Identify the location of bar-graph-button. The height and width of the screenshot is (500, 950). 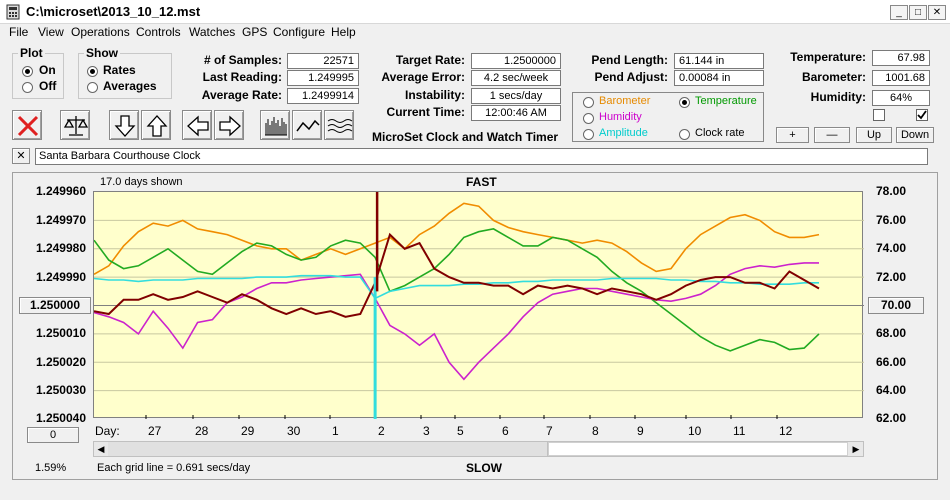
(275, 125).